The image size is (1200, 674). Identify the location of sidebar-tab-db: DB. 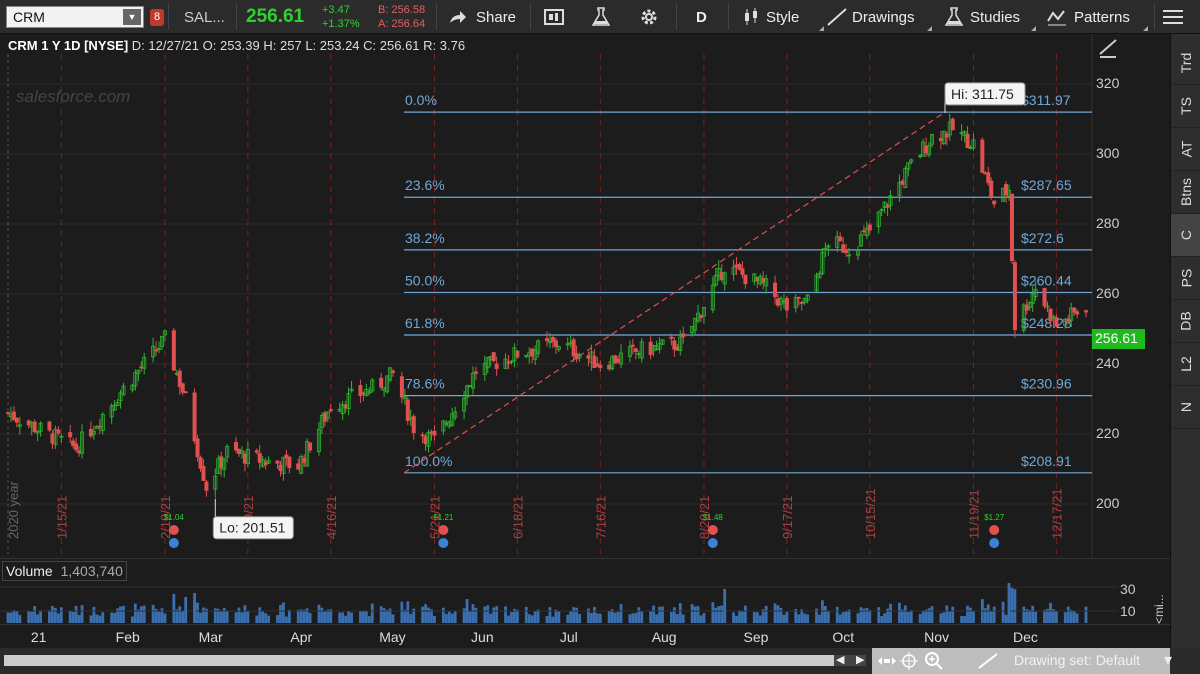
(1185, 321).